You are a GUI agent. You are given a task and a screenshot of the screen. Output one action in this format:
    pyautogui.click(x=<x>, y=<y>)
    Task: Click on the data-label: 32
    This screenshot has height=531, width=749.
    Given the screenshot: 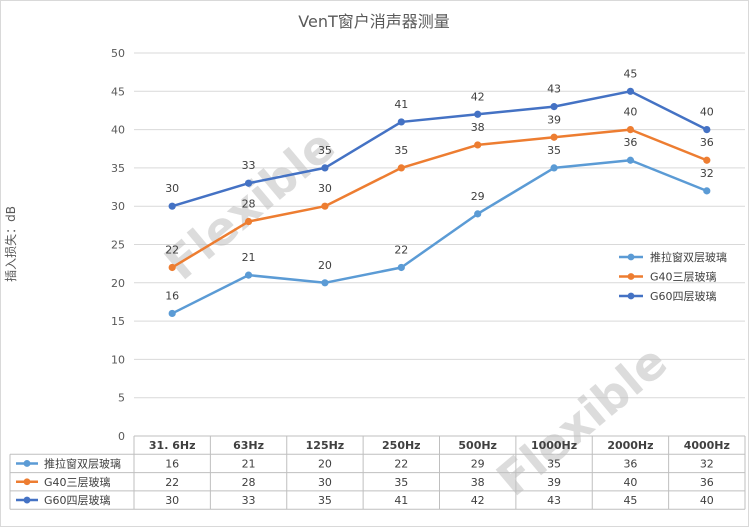 What is the action you would take?
    pyautogui.click(x=707, y=173)
    